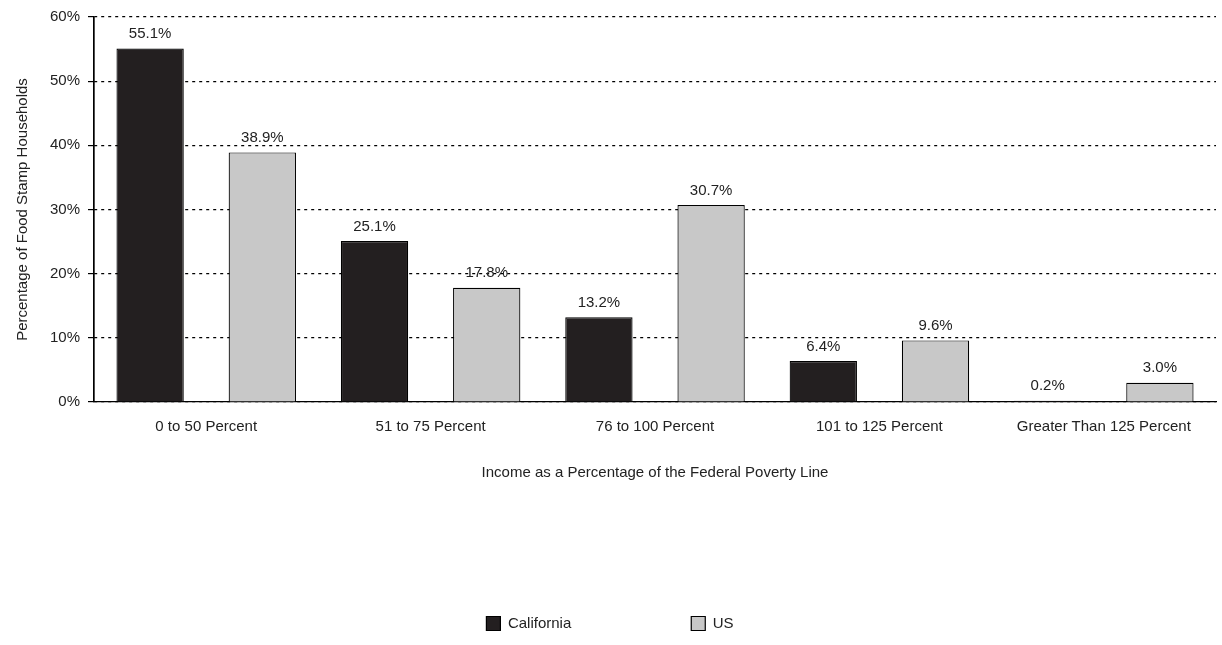 This screenshot has width=1222, height=645. I want to click on y-tick-label: 10%, so click(65, 336).